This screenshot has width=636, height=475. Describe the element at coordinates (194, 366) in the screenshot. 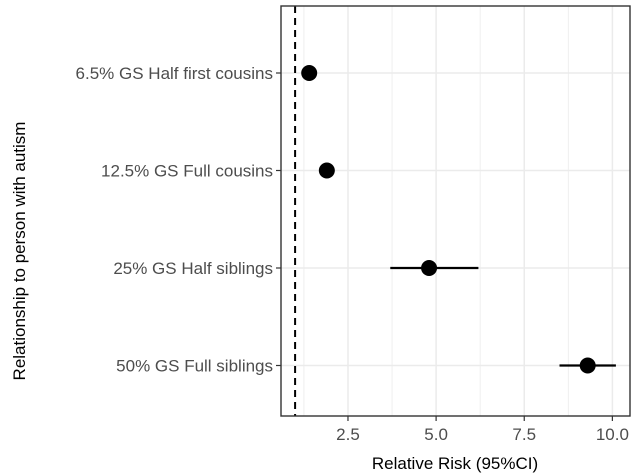

I see `y-category-label: 50% GS Full siblings` at that location.